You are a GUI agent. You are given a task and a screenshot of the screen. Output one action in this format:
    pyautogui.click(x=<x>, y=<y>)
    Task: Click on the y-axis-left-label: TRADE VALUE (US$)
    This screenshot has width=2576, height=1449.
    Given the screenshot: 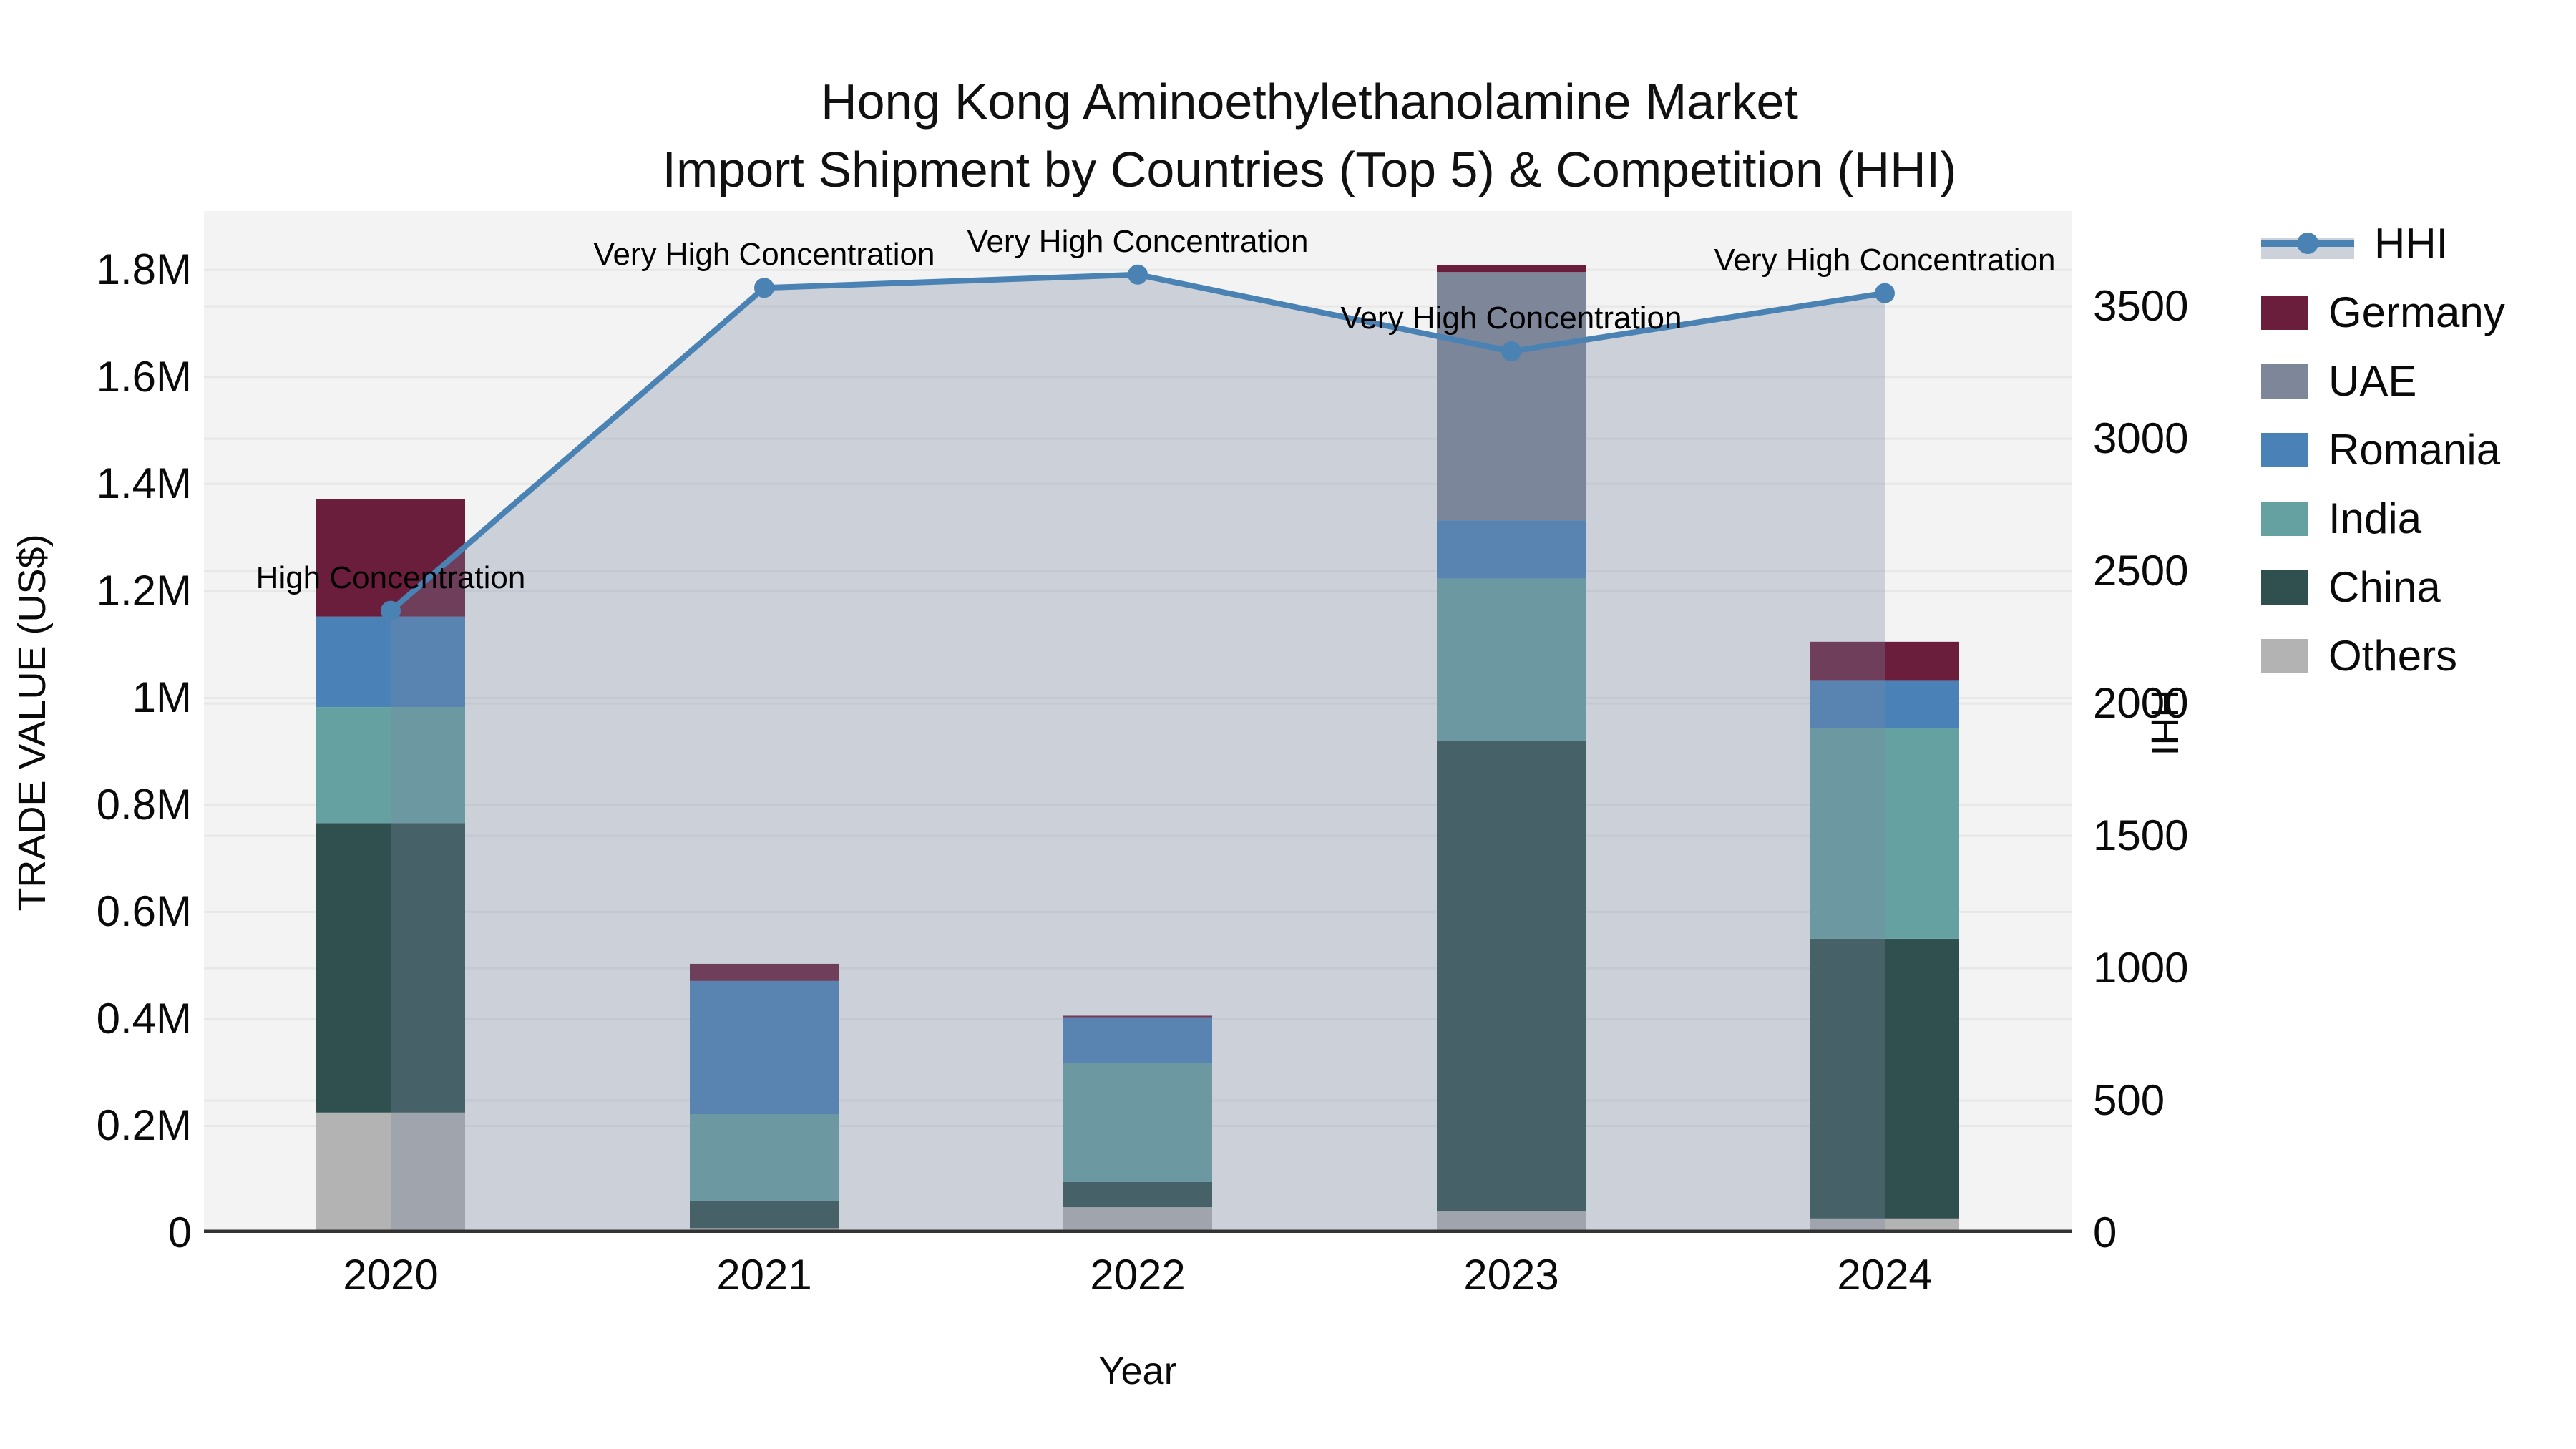 What is the action you would take?
    pyautogui.click(x=32, y=723)
    